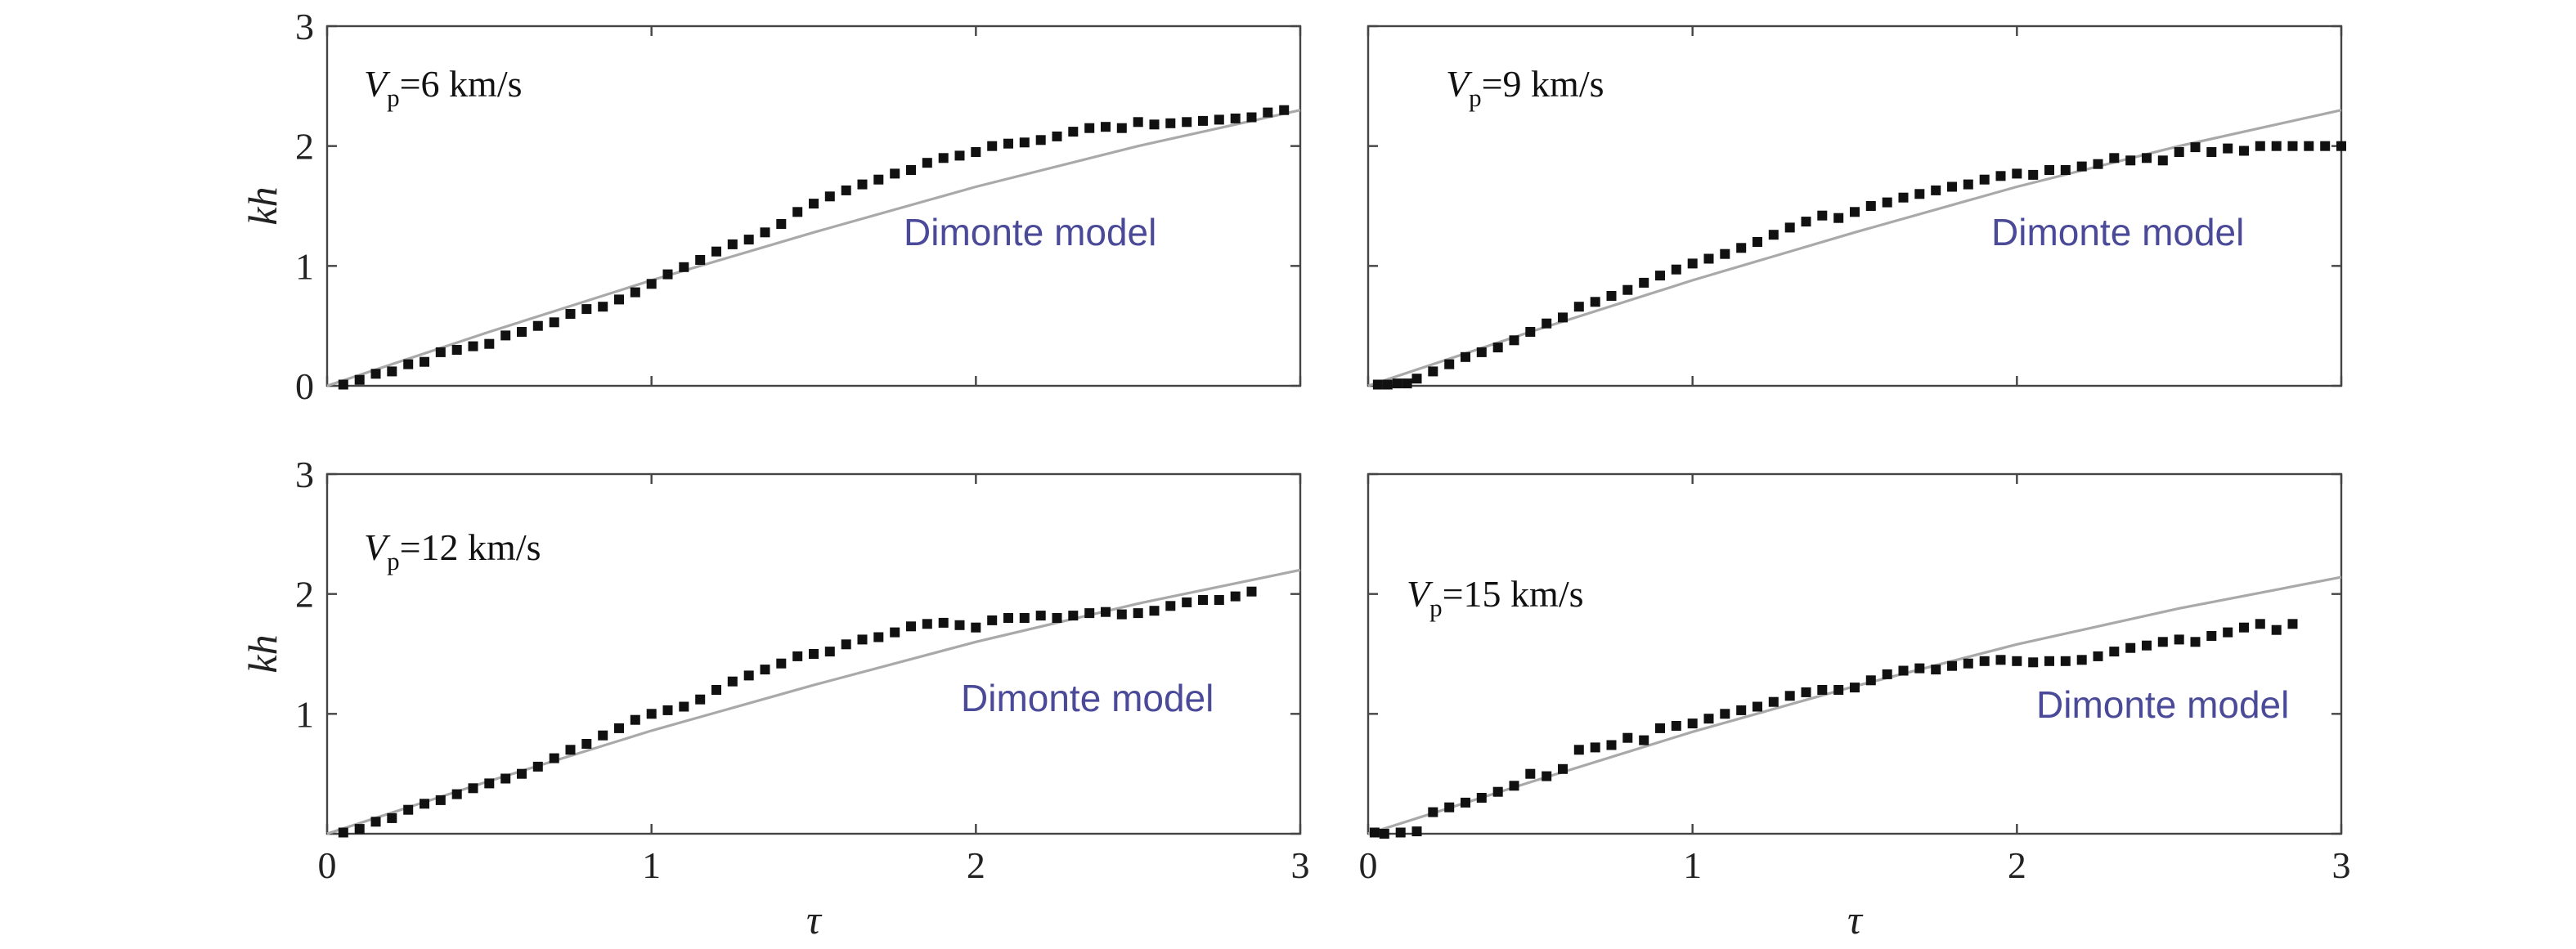 This screenshot has width=2576, height=949. Describe the element at coordinates (2341, 865) in the screenshot. I see `x-tick-label: 3` at that location.